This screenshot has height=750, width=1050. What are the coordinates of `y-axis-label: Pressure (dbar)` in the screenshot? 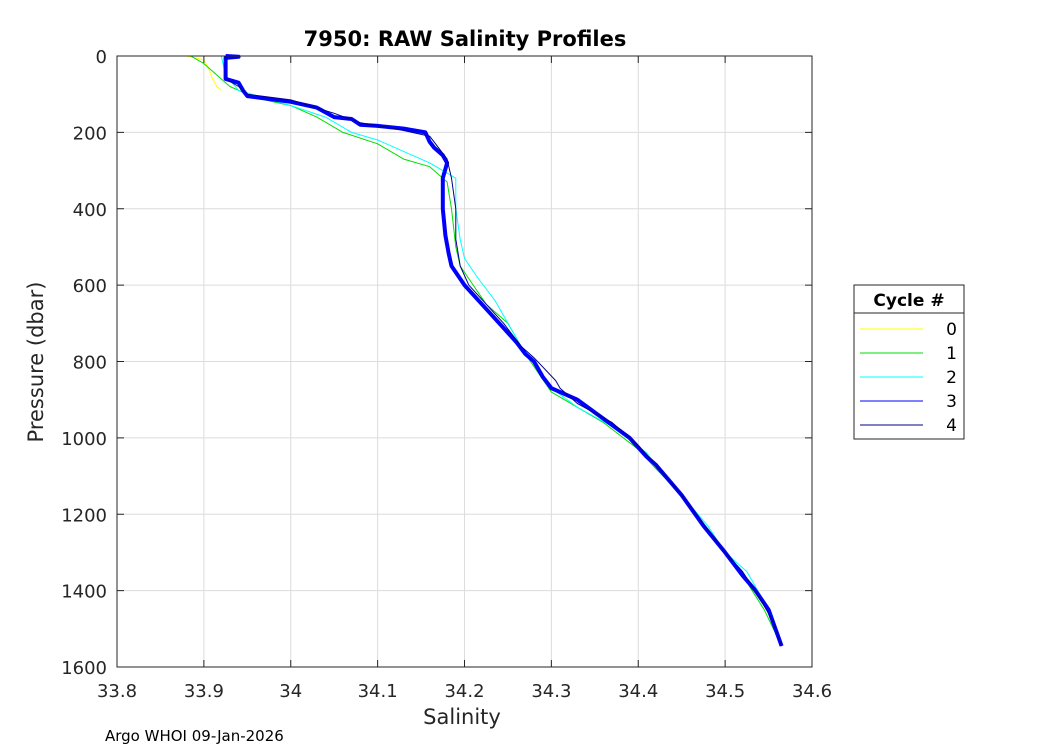 It's located at (36, 362).